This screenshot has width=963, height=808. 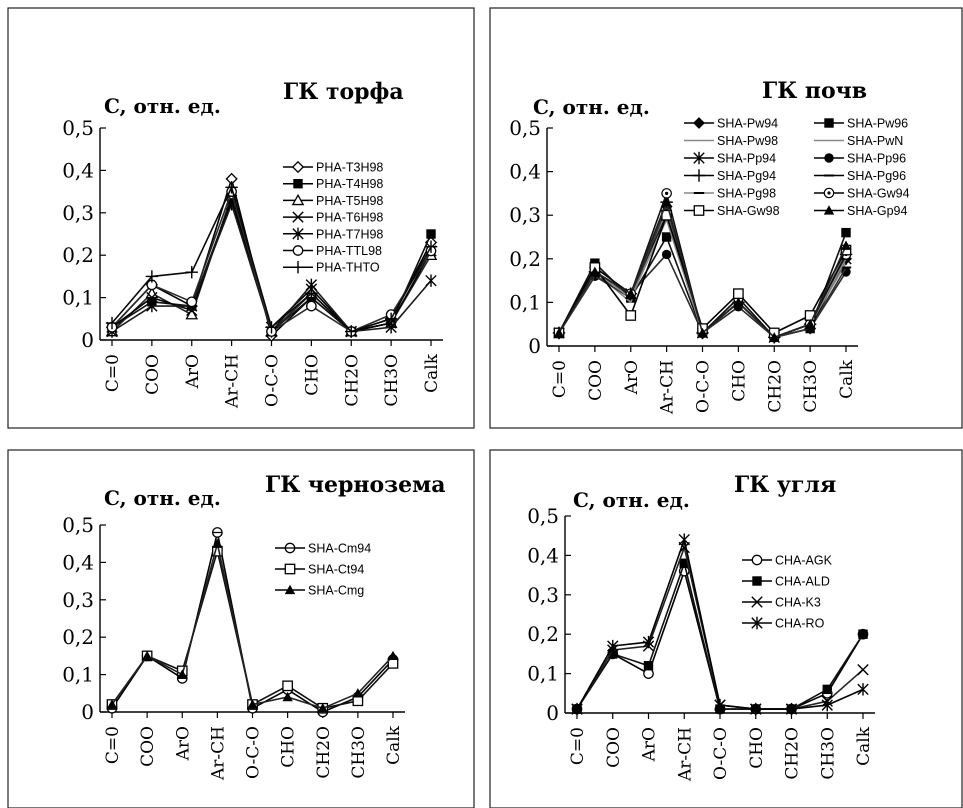 What do you see at coordinates (858, 141) in the screenshot?
I see `legend-entry: SHA-PwN` at bounding box center [858, 141].